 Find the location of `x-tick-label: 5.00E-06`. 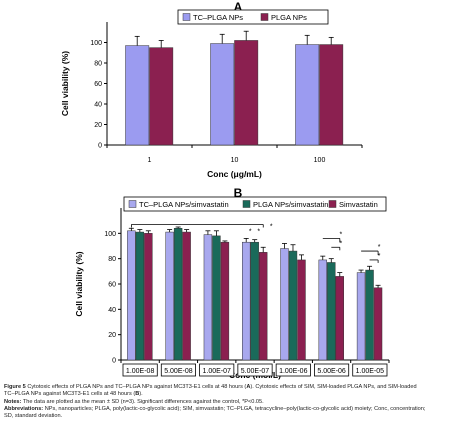

x-tick-label: 5.00E-06 is located at coordinates (331, 371).